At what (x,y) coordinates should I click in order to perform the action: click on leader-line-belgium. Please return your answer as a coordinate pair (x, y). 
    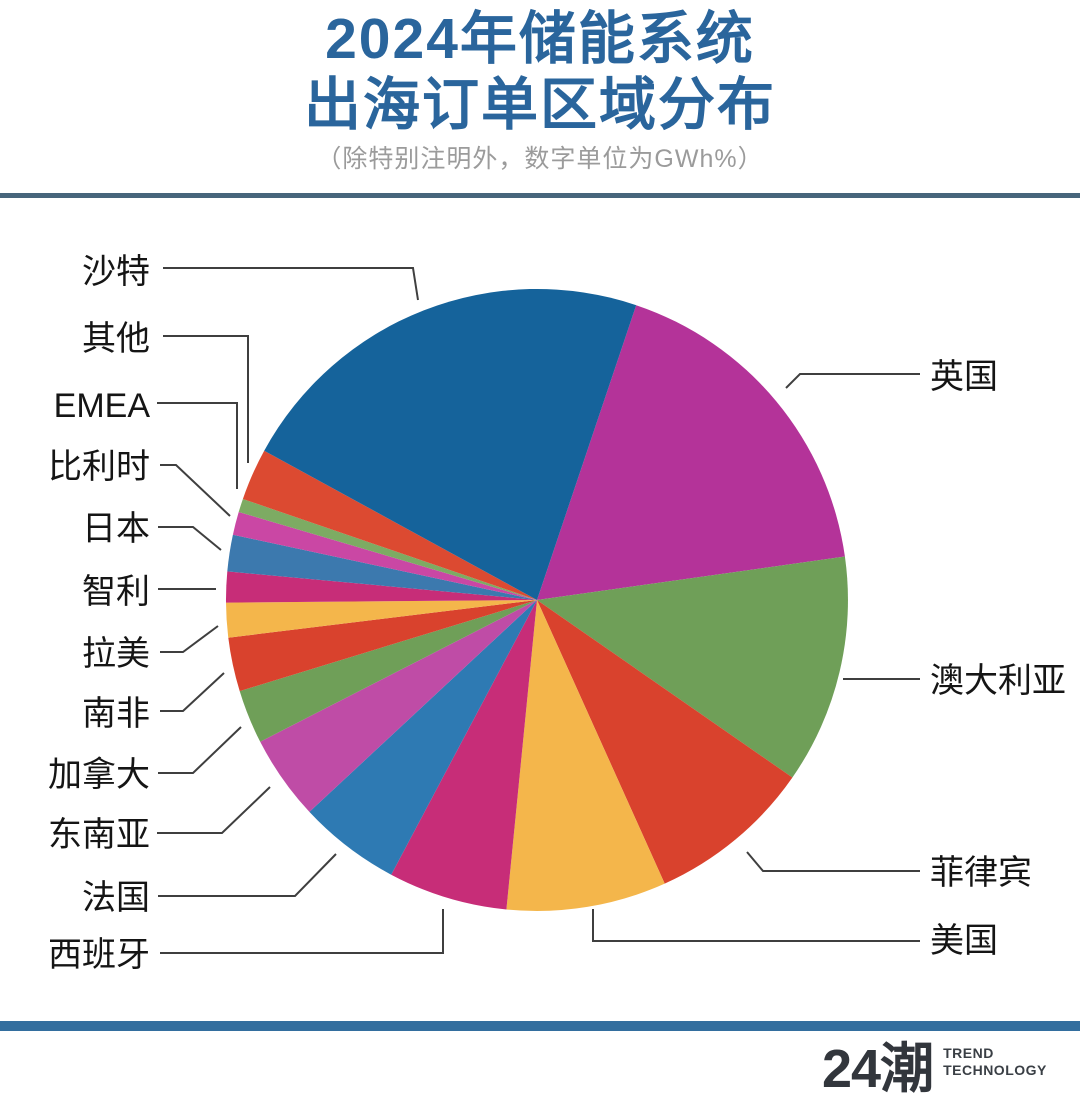
    Looking at the image, I should click on (195, 490).